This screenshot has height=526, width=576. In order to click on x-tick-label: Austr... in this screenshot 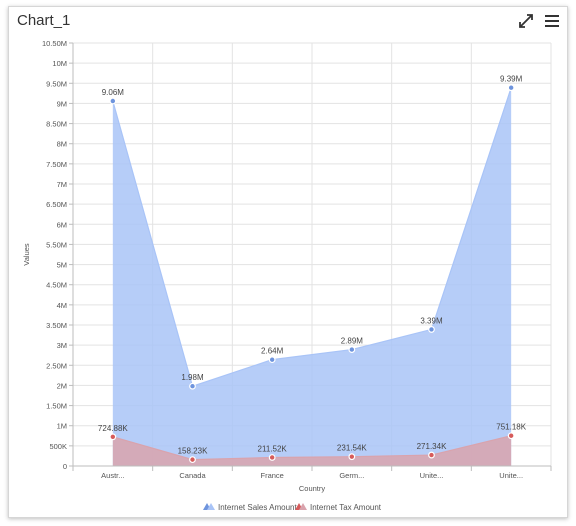, I will do `click(112, 475)`.